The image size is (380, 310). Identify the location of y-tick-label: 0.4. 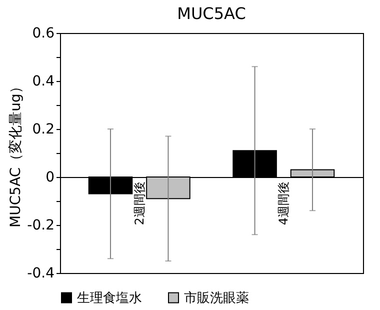
(43, 82).